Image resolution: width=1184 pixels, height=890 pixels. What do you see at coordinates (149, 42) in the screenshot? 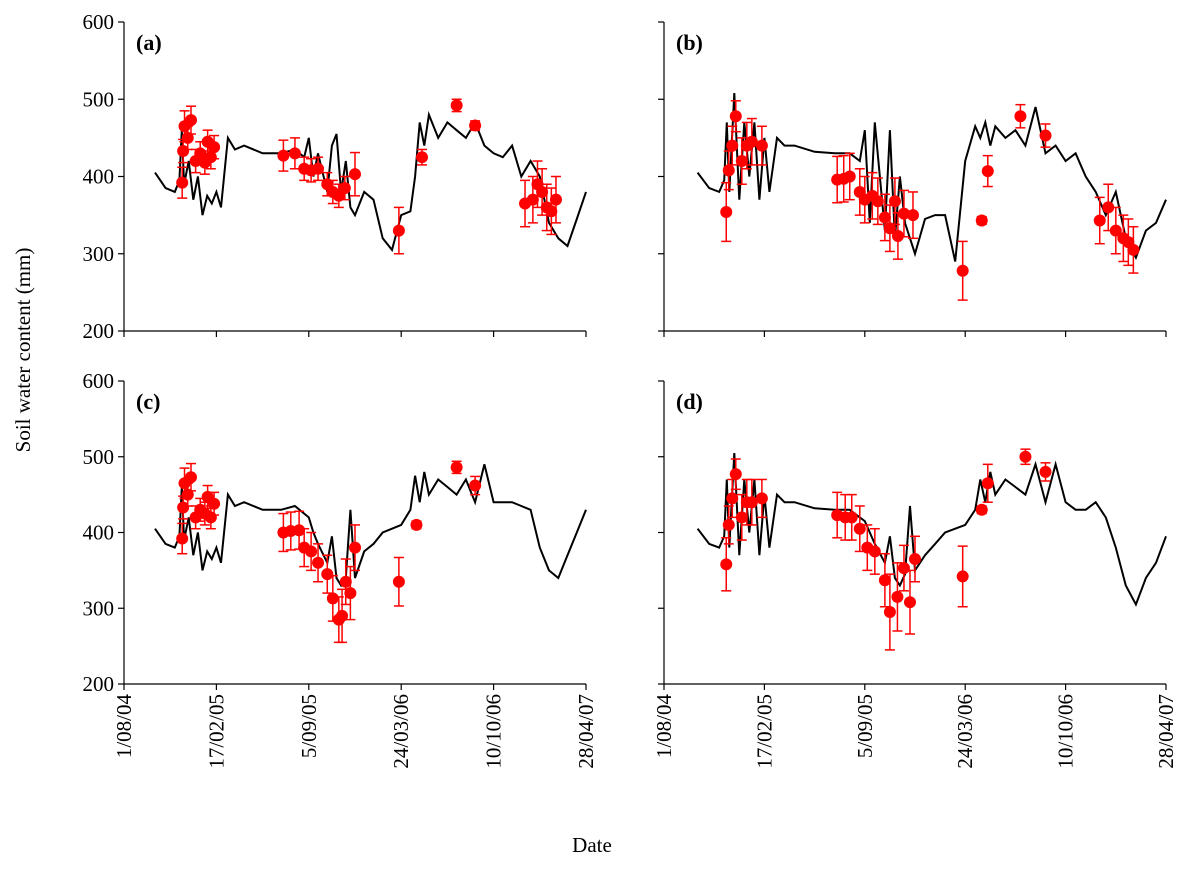
I see `panel-label: (a)` at bounding box center [149, 42].